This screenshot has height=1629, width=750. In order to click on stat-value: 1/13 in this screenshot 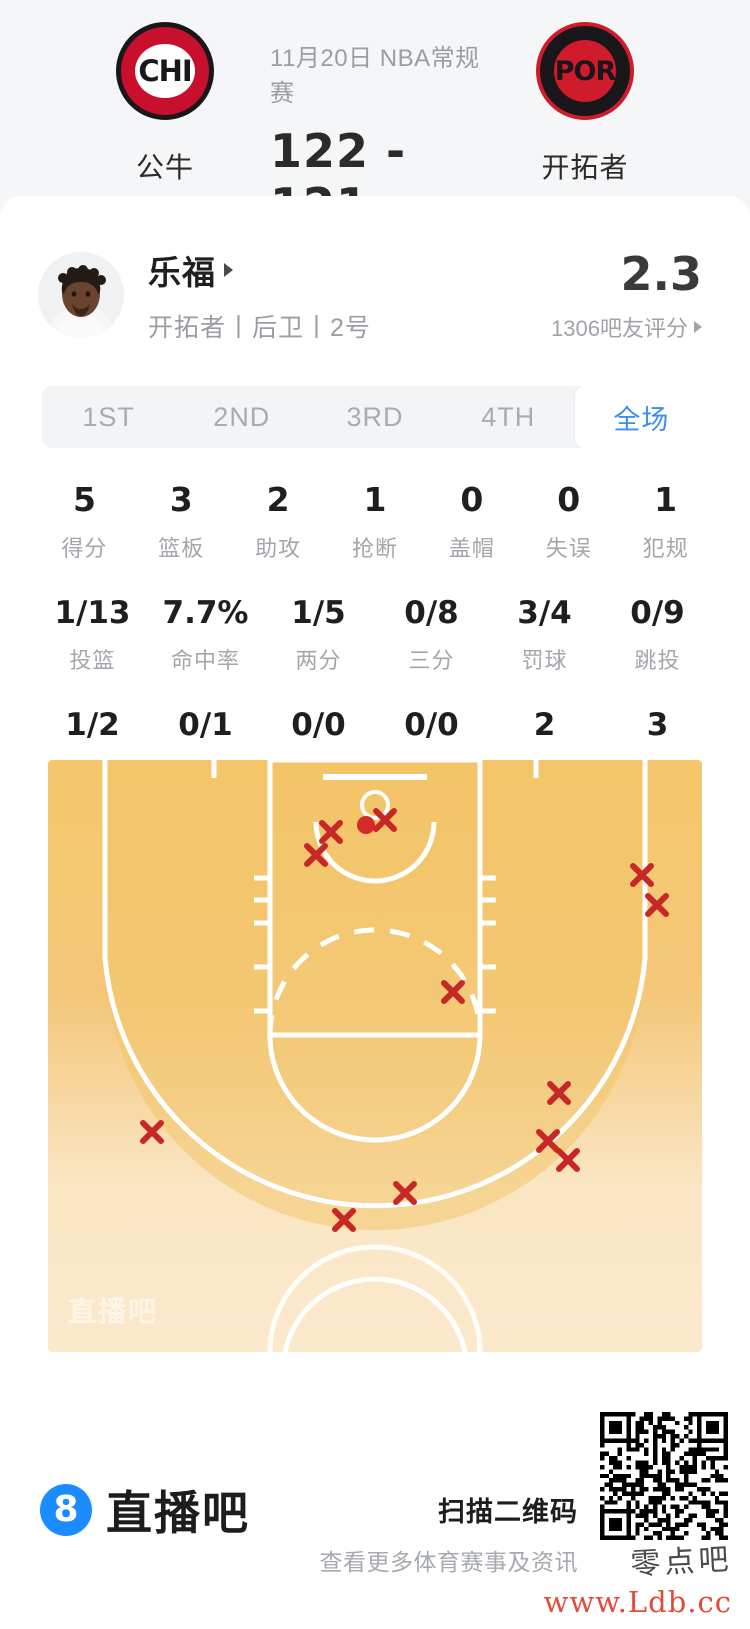, I will do `click(92, 613)`.